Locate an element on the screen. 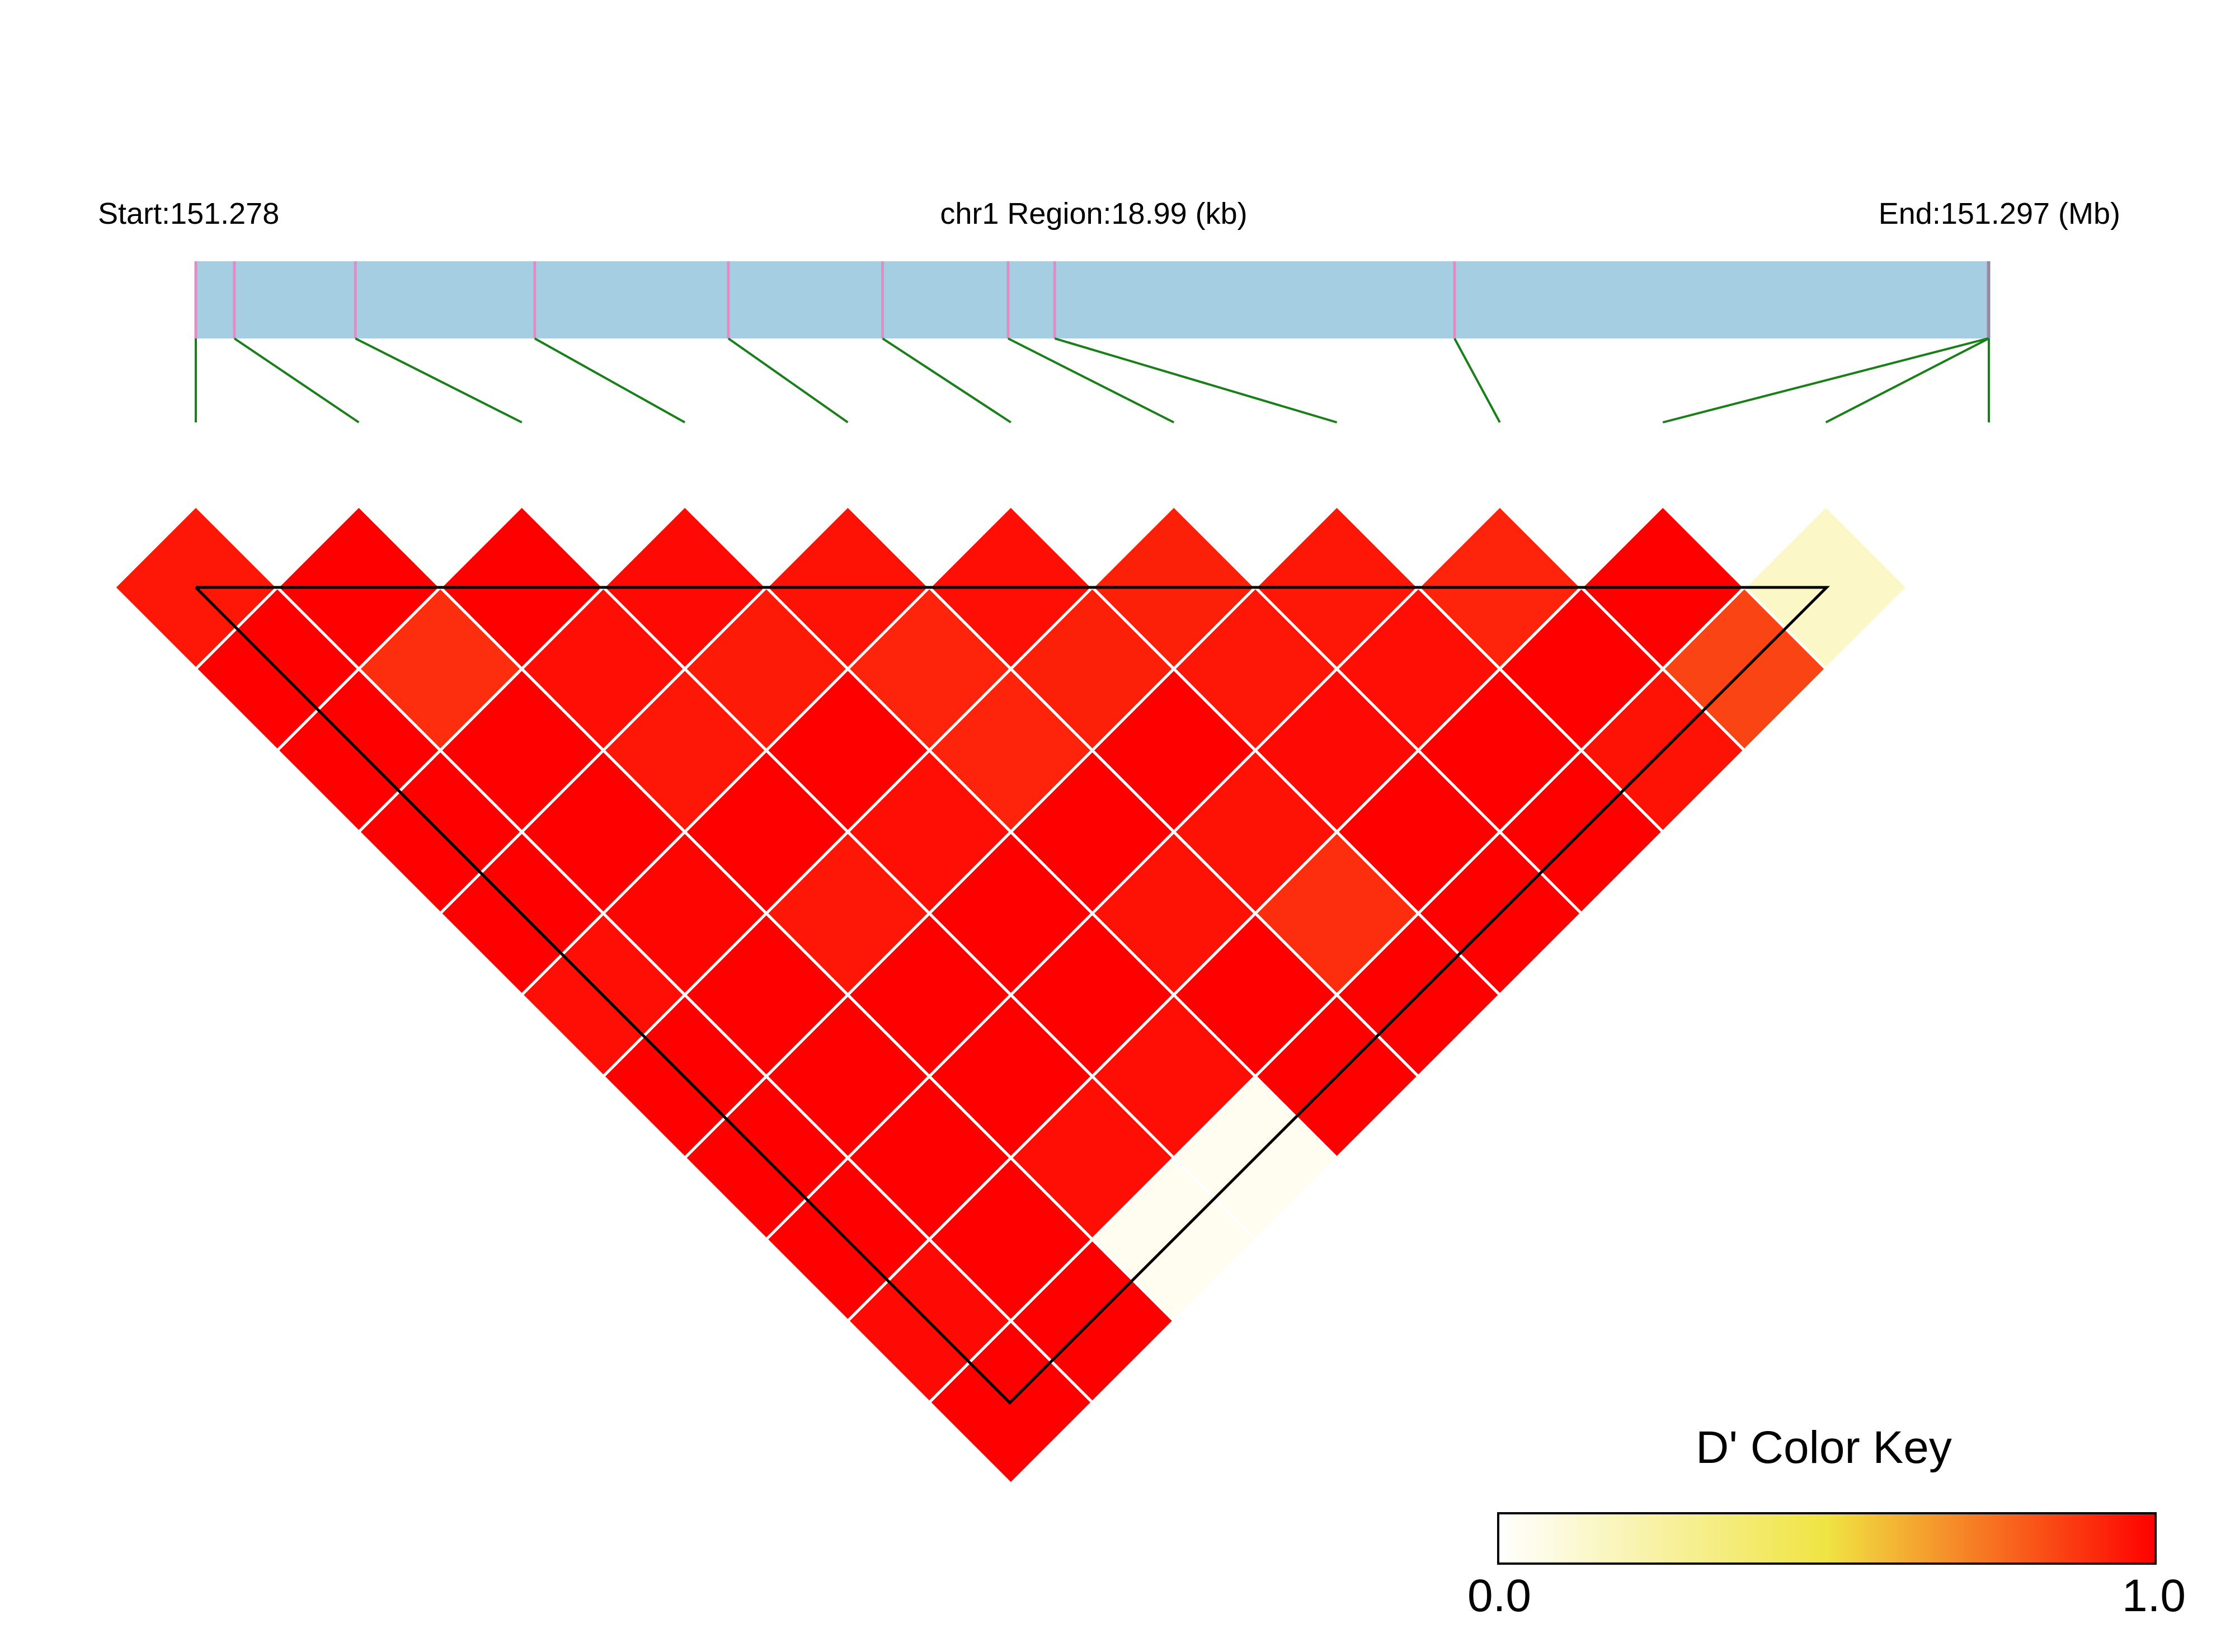  snp-marker-group is located at coordinates (1092, 300).